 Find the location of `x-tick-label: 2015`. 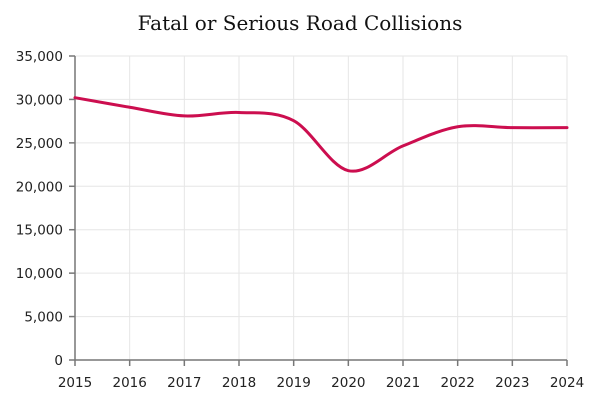

x-tick-label: 2015 is located at coordinates (75, 383).